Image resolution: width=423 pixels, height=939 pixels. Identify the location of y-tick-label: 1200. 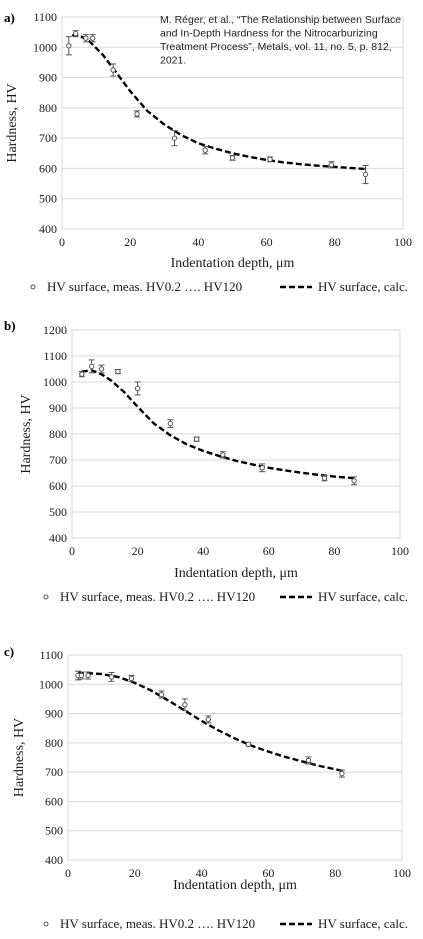
(55, 330).